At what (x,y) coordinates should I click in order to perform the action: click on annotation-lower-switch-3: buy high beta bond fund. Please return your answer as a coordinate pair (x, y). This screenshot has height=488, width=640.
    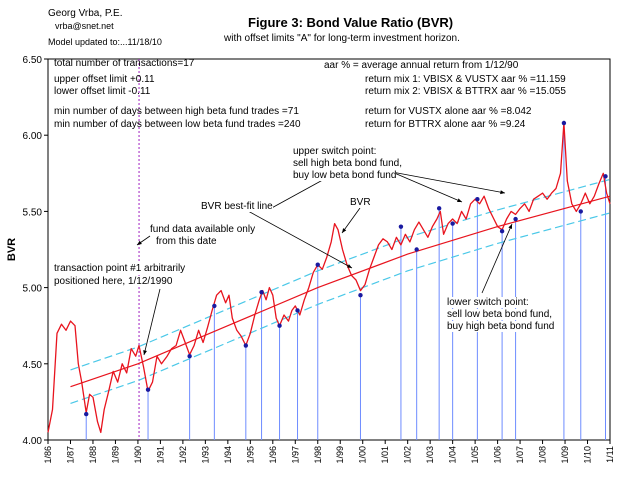
    Looking at the image, I should click on (501, 326).